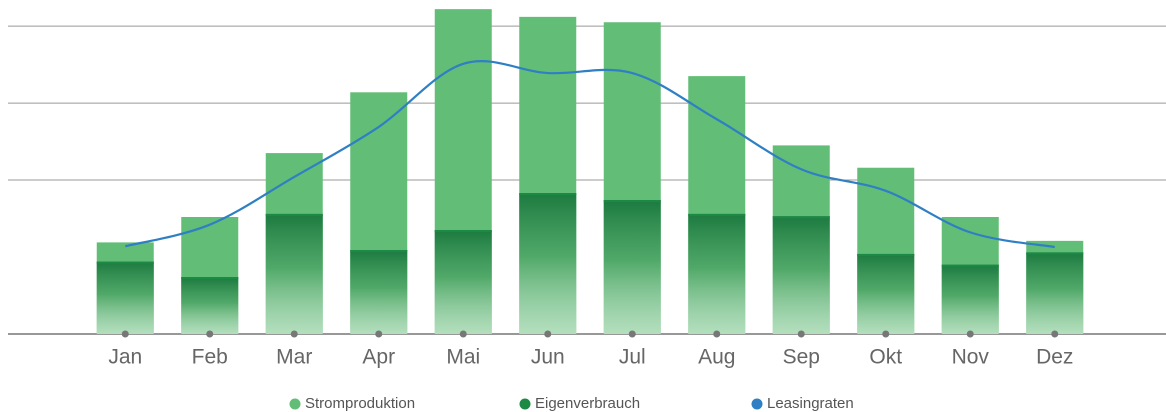 Image resolution: width=1166 pixels, height=412 pixels. What do you see at coordinates (971, 357) in the screenshot?
I see `x-tick-label: Nov` at bounding box center [971, 357].